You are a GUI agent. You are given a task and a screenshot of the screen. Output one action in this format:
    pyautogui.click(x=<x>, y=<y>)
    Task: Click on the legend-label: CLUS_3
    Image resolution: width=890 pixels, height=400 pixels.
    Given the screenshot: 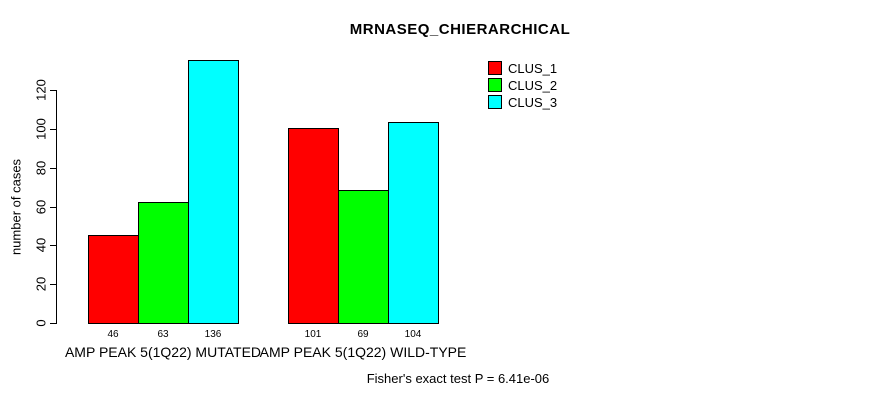 What is the action you would take?
    pyautogui.click(x=533, y=102)
    